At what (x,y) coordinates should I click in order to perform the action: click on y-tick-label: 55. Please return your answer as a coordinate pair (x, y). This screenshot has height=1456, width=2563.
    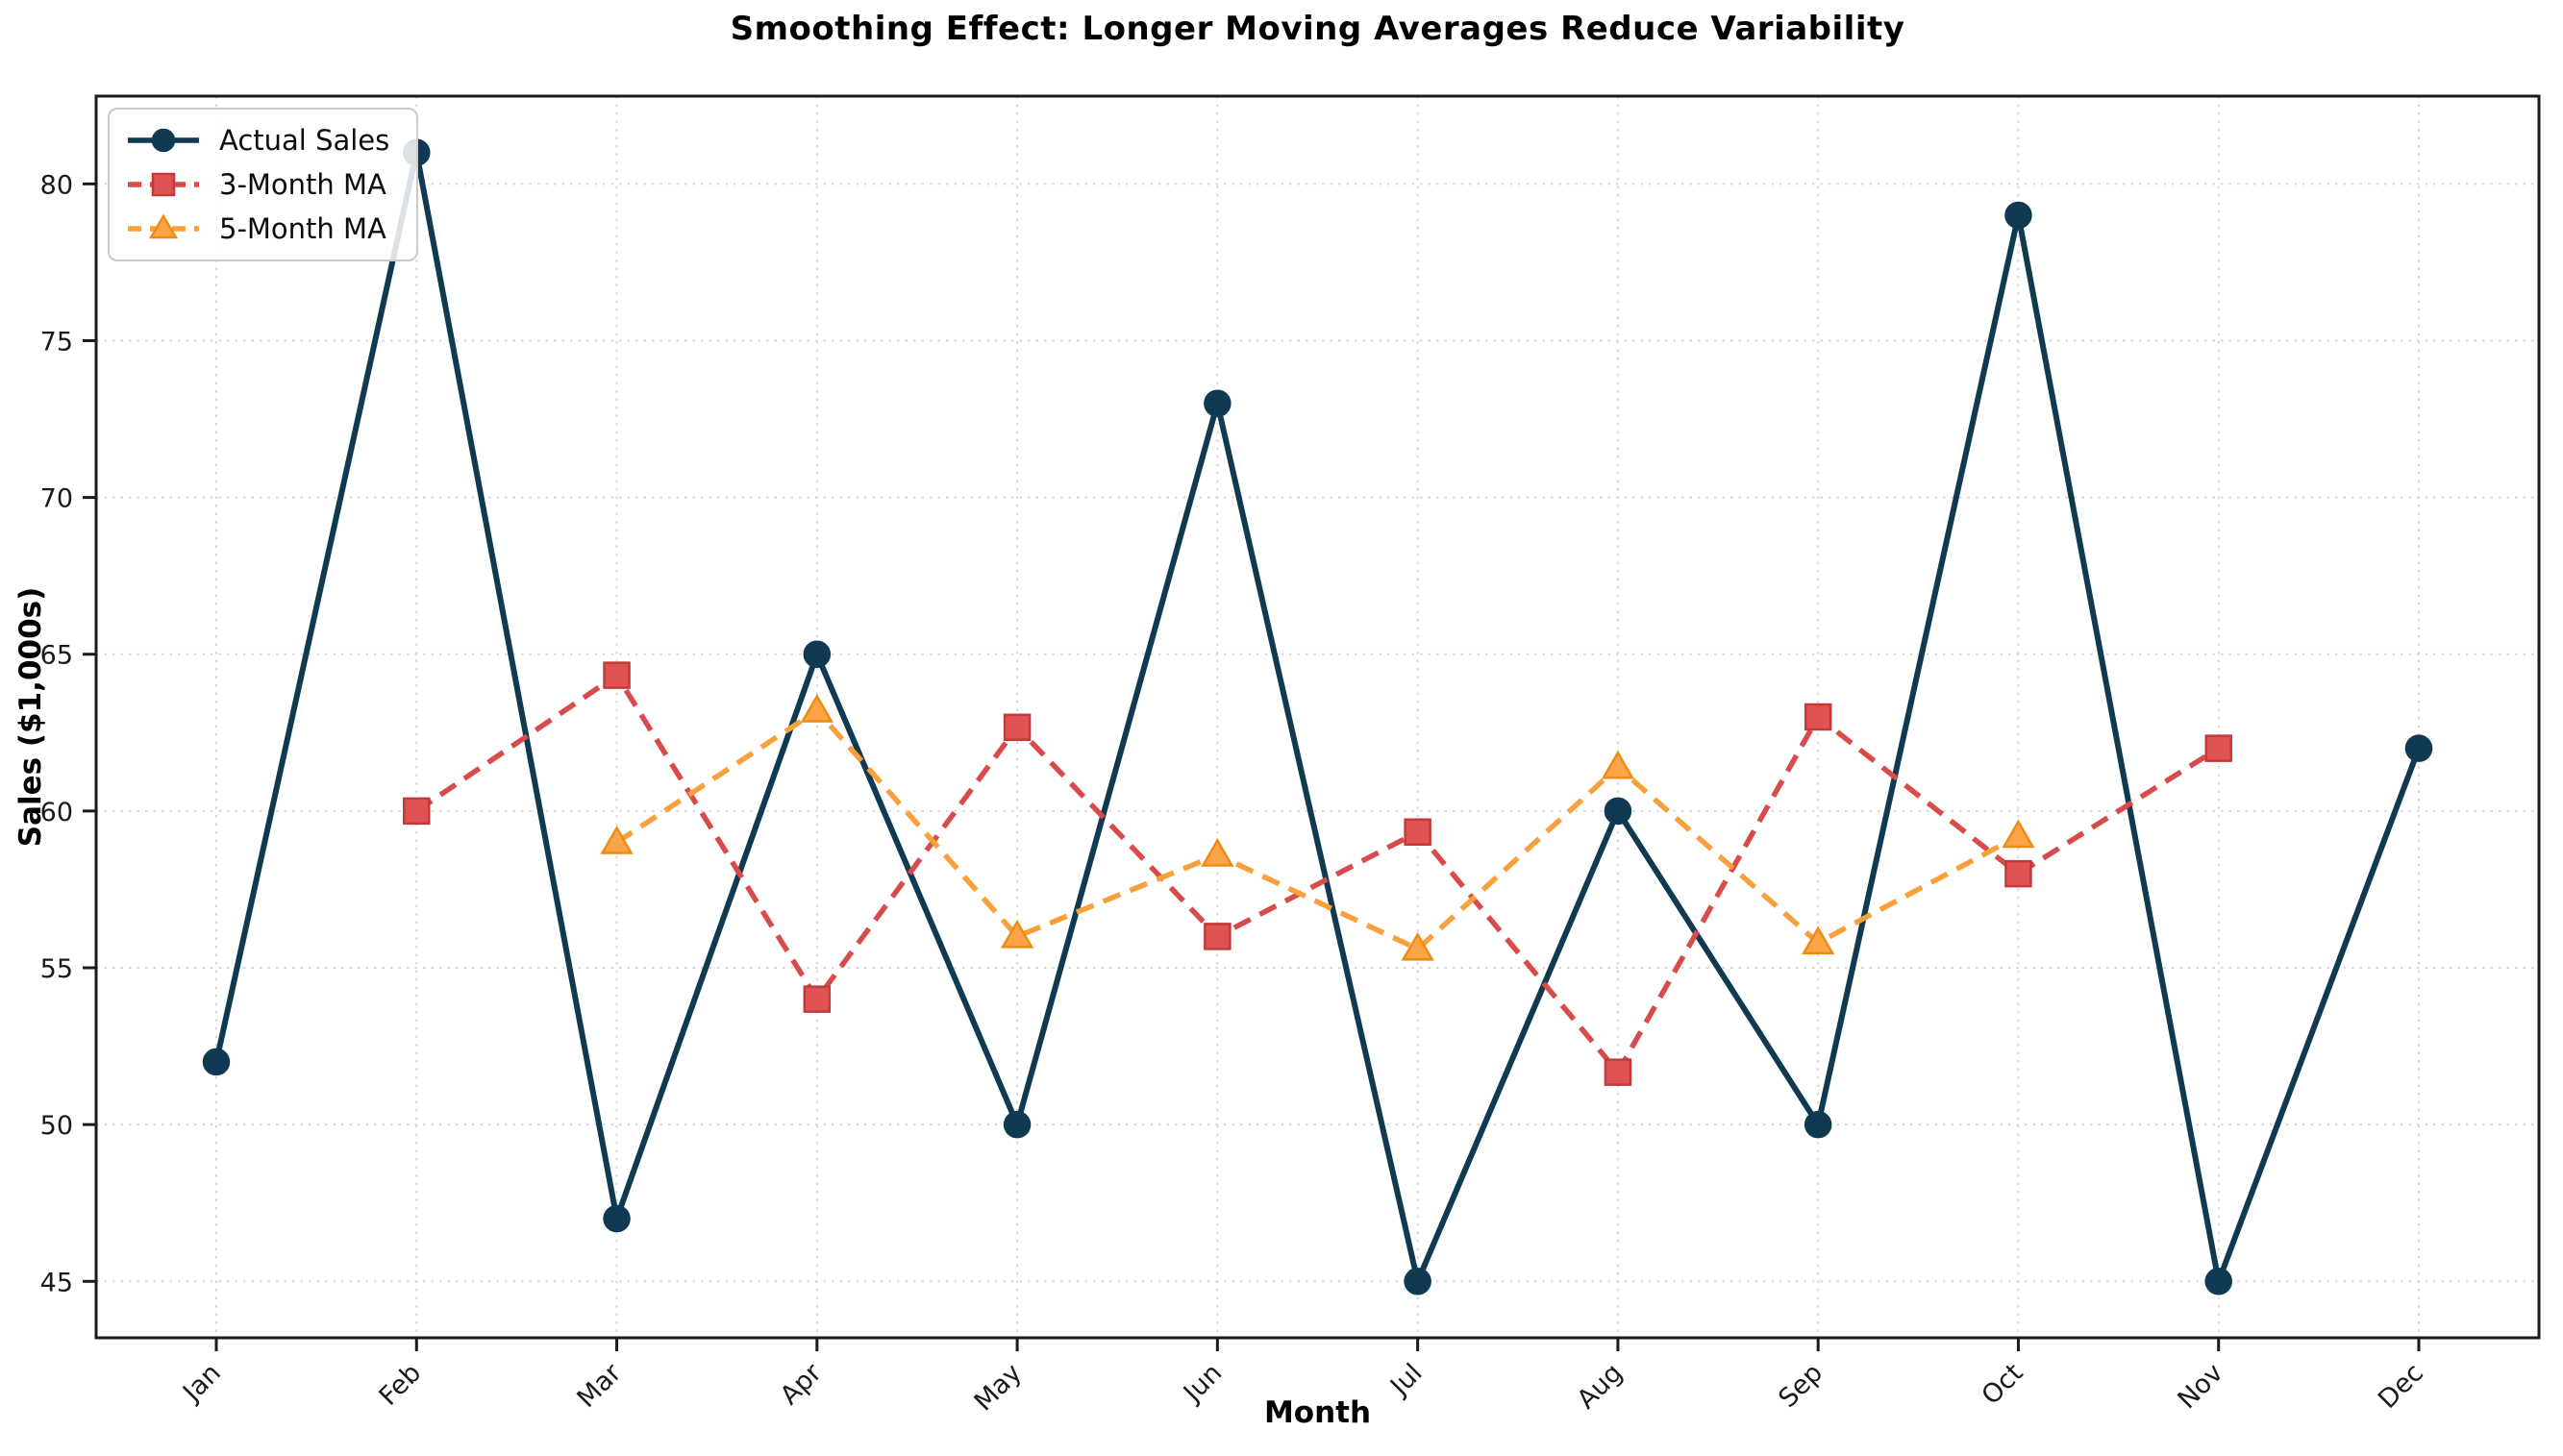
    Looking at the image, I should click on (56, 969).